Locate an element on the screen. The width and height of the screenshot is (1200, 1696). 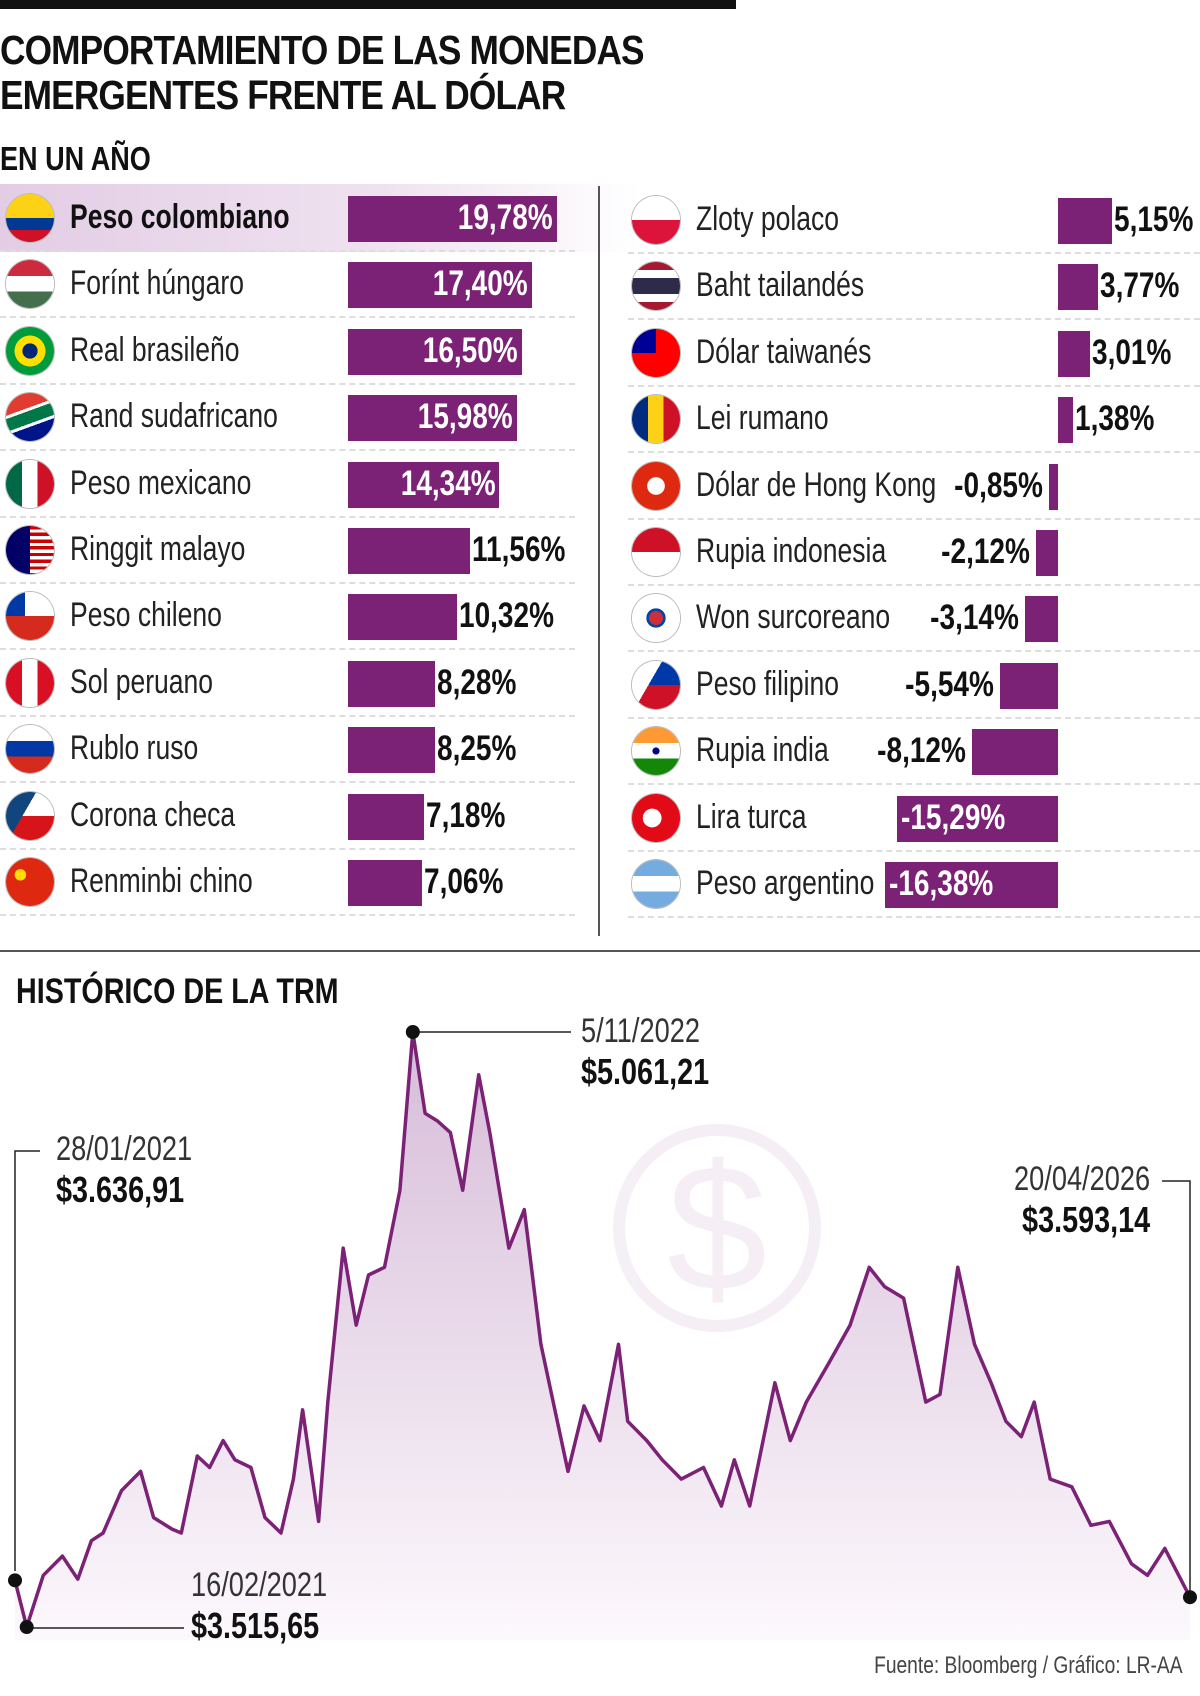
leader-end is located at coordinates (1176, 1389).